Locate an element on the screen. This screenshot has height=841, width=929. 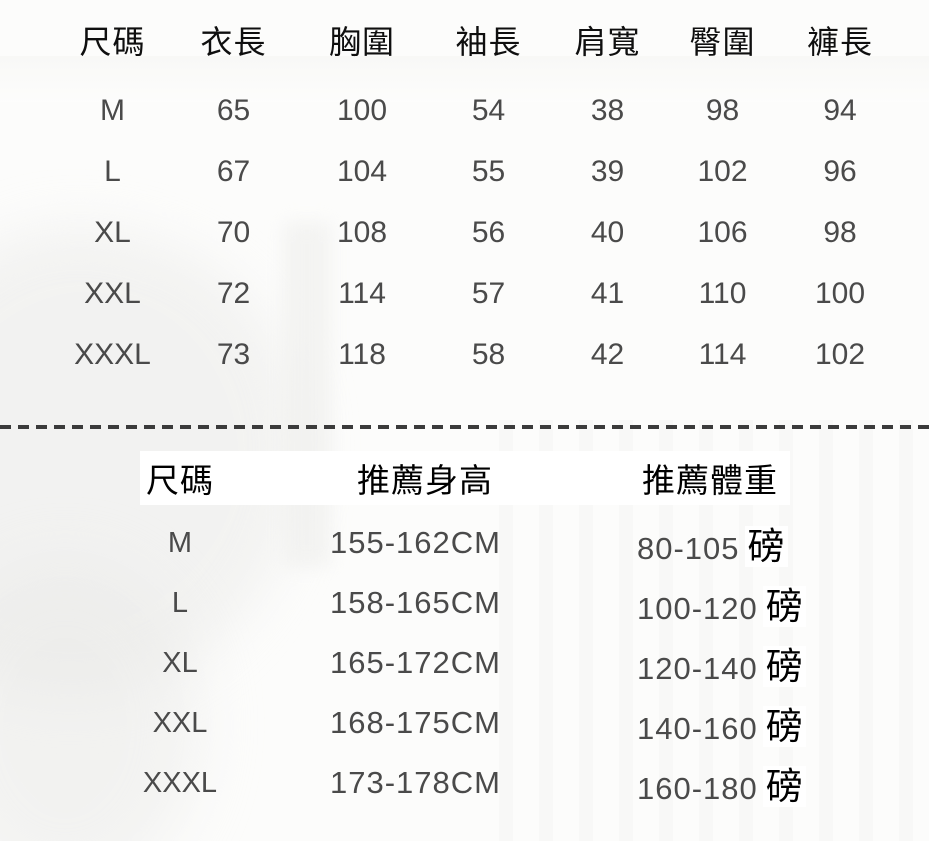
weight-range: 80-105 磅 is located at coordinates (710, 543).